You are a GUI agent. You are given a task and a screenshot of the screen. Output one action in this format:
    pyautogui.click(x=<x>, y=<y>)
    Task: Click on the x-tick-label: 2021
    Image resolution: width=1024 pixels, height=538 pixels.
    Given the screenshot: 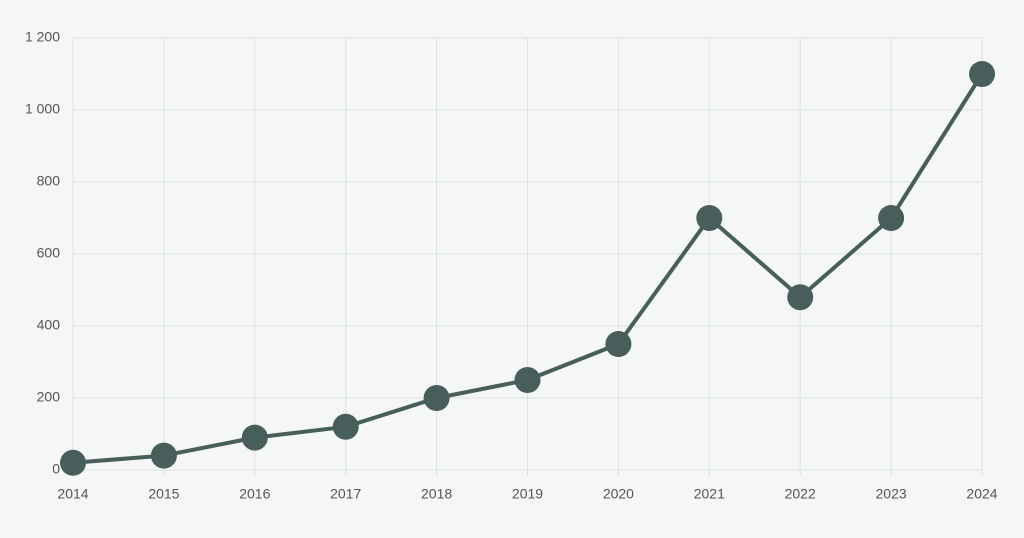 What is the action you would take?
    pyautogui.click(x=709, y=494)
    